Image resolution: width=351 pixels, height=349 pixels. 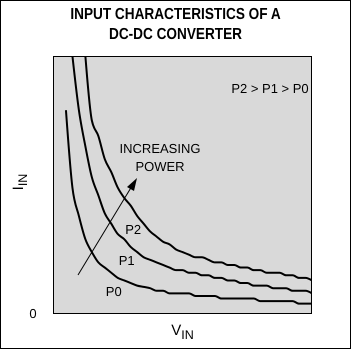 I want to click on annotation: INCREASING POWER, so click(x=160, y=158).